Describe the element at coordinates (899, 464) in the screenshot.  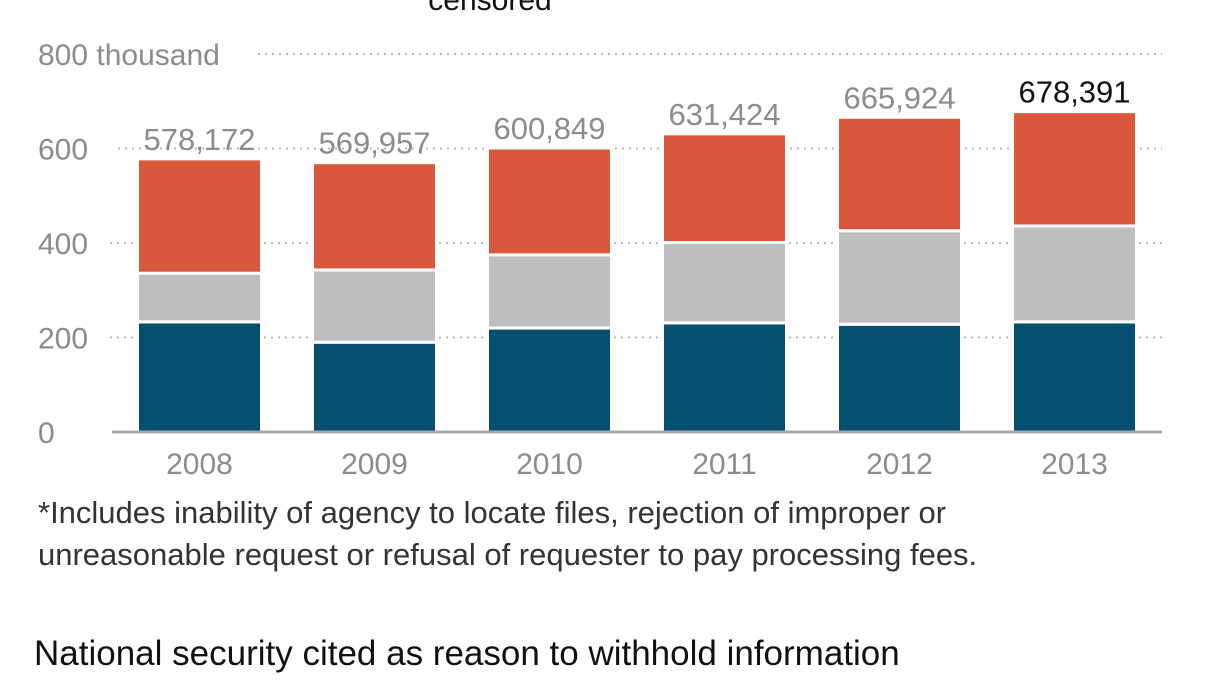
I see `x-tick-label: 2012` at that location.